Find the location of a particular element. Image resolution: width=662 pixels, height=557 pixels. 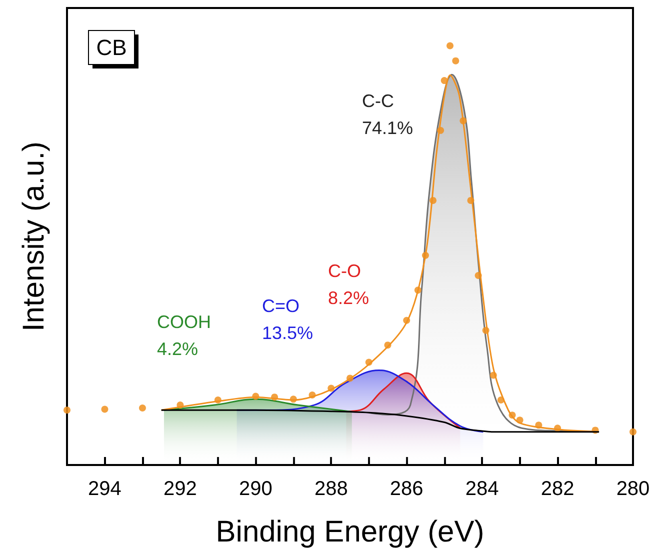

annotation: 8.2% is located at coordinates (349, 298).